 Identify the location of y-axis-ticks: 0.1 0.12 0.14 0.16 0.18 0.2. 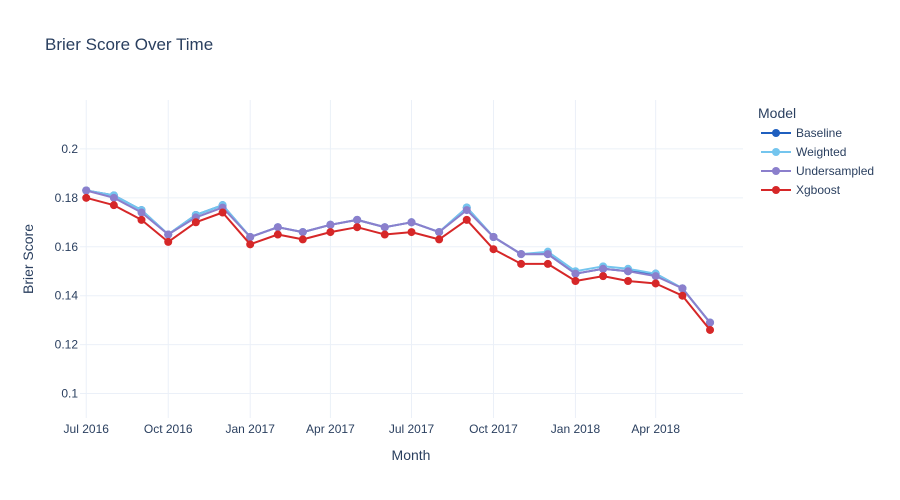
(67, 271).